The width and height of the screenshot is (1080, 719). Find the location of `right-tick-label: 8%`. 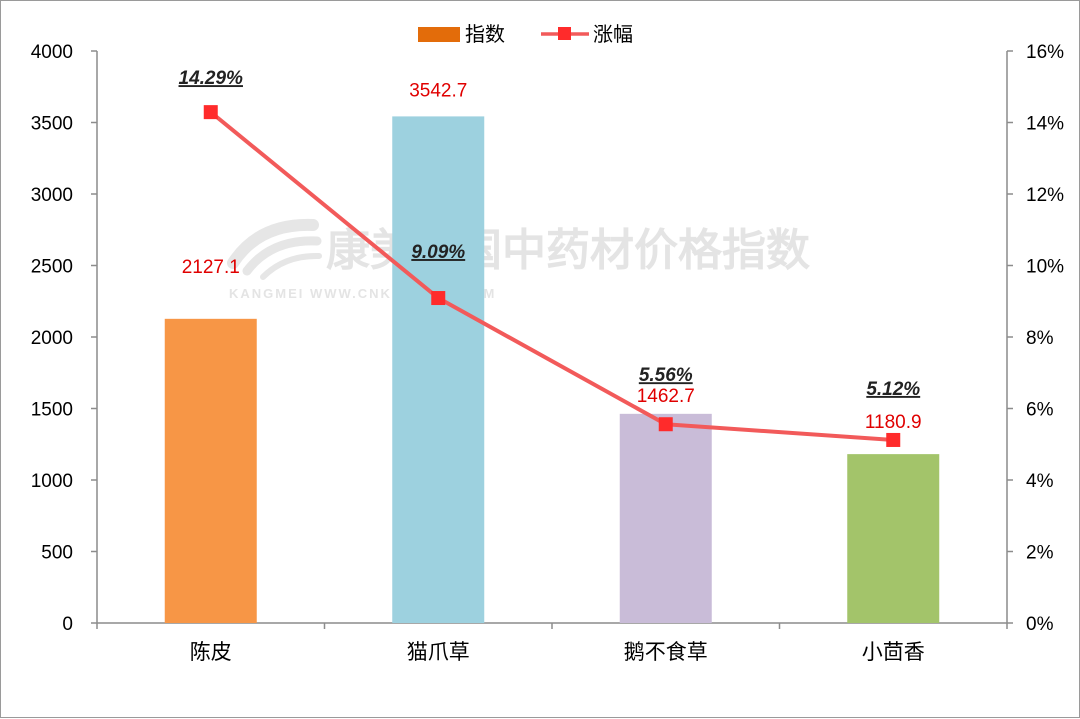

right-tick-label: 8% is located at coordinates (1040, 338).